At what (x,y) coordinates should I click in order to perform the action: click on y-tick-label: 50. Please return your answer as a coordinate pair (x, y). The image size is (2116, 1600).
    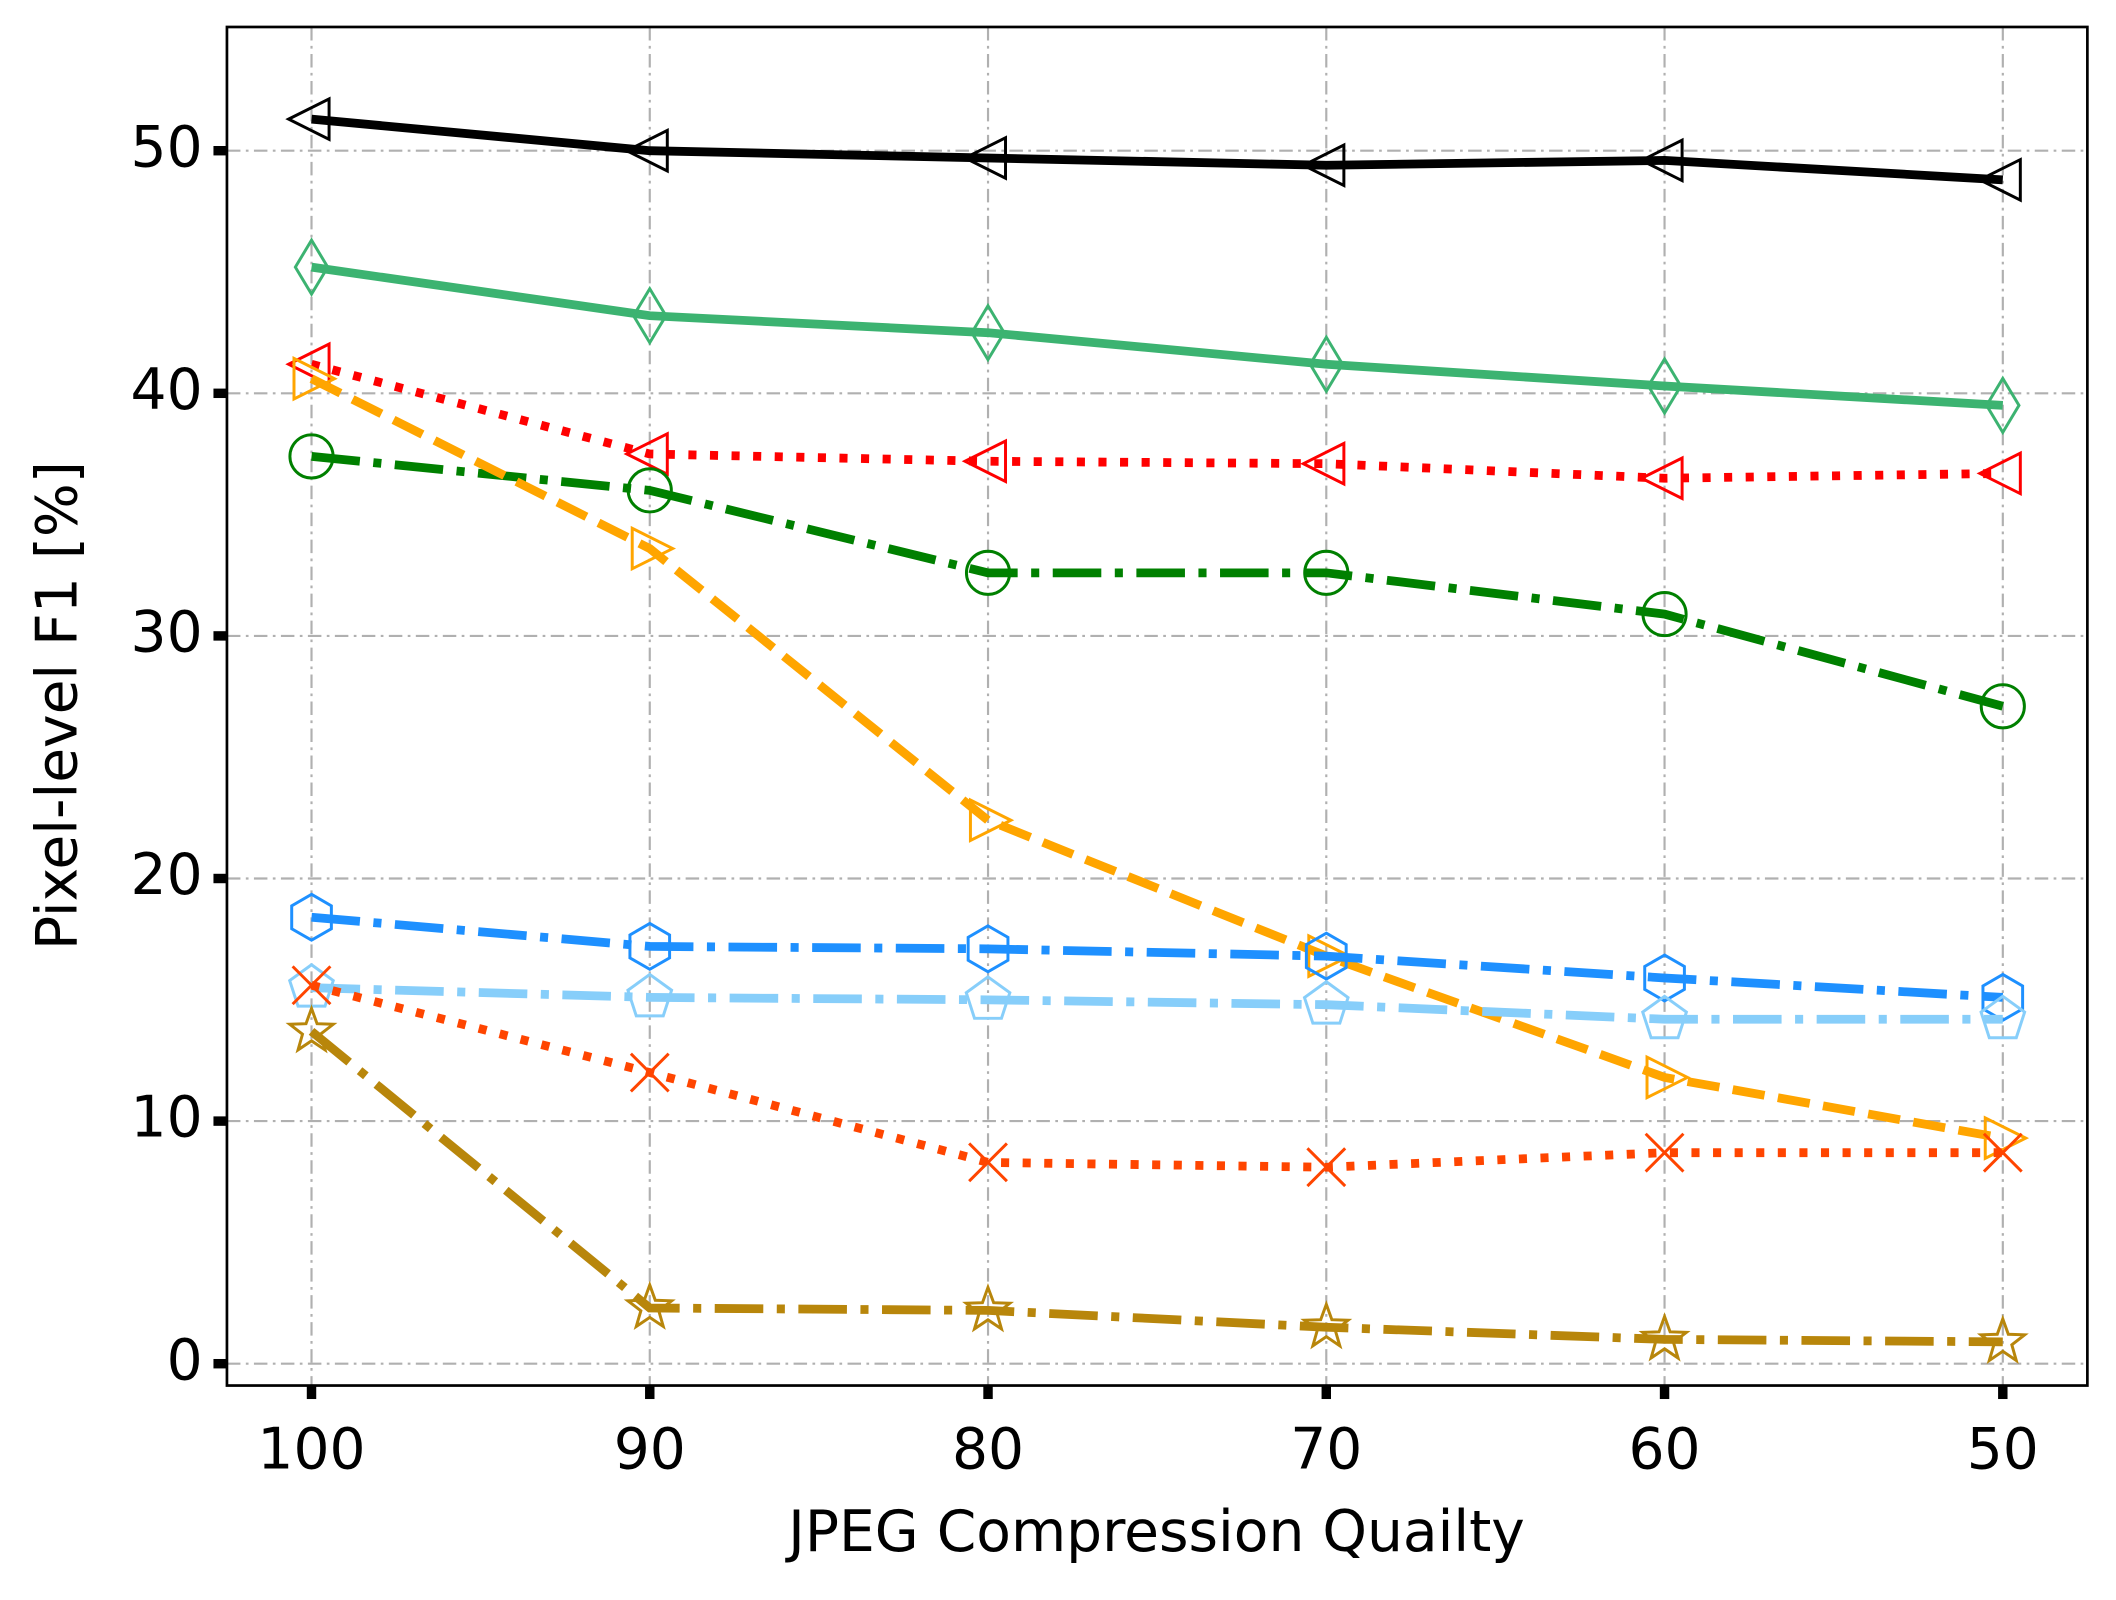
    Looking at the image, I should click on (167, 147).